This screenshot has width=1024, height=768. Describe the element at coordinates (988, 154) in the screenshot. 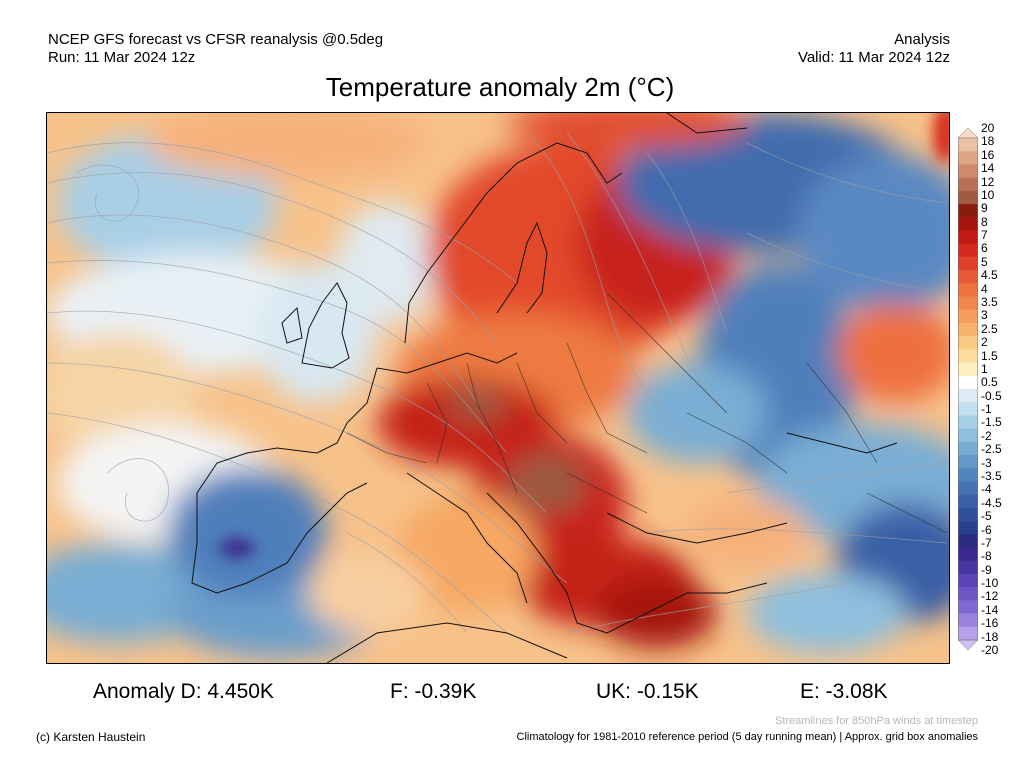

I see `colorbar-label: 16` at that location.